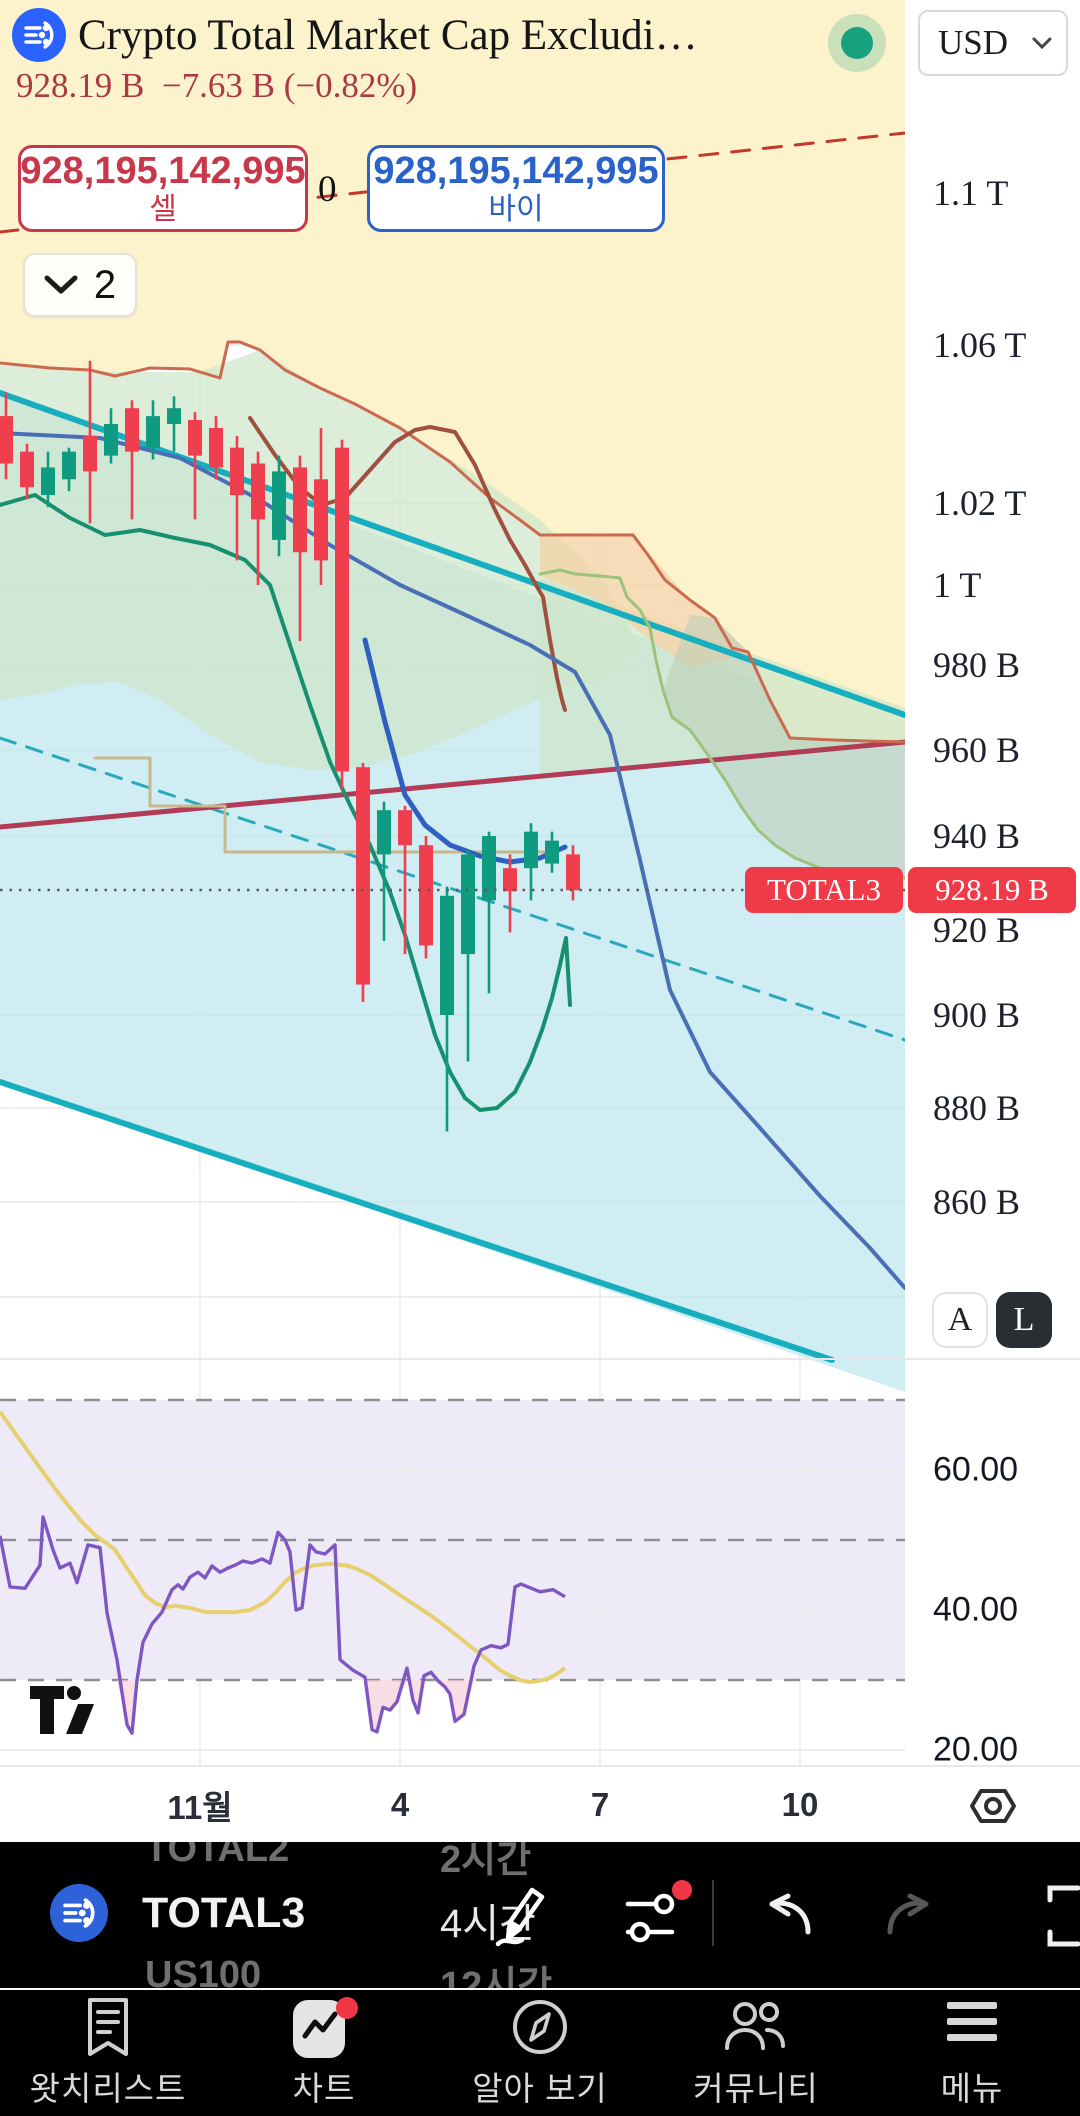 The height and width of the screenshot is (2116, 1080). Describe the element at coordinates (976, 1469) in the screenshot. I see `indicator-axis-label: 60.00` at that location.